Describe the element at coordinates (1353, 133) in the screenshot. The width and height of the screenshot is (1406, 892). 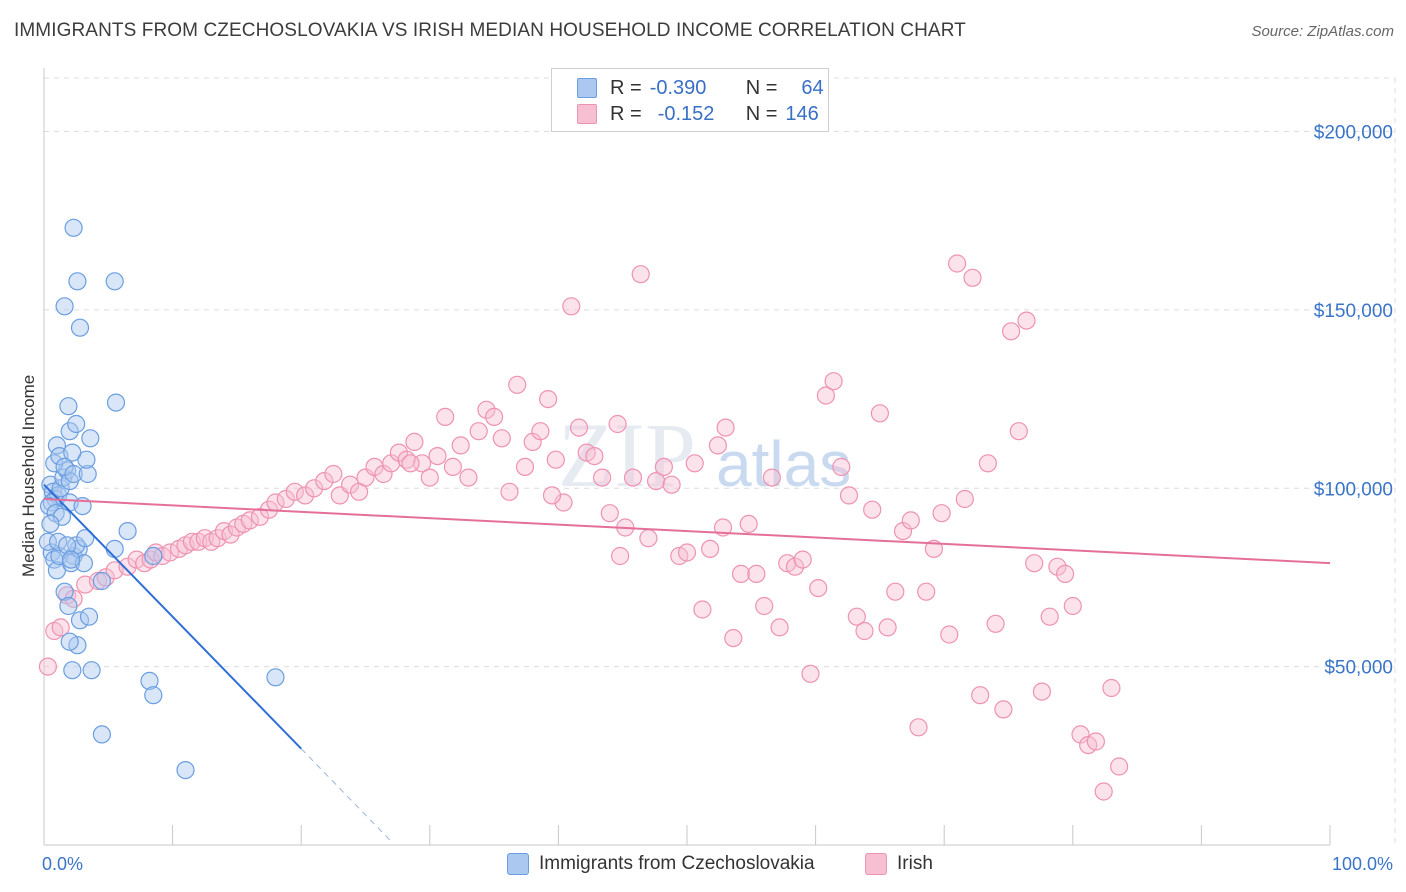
I see `y-tick-label: $200,000` at that location.